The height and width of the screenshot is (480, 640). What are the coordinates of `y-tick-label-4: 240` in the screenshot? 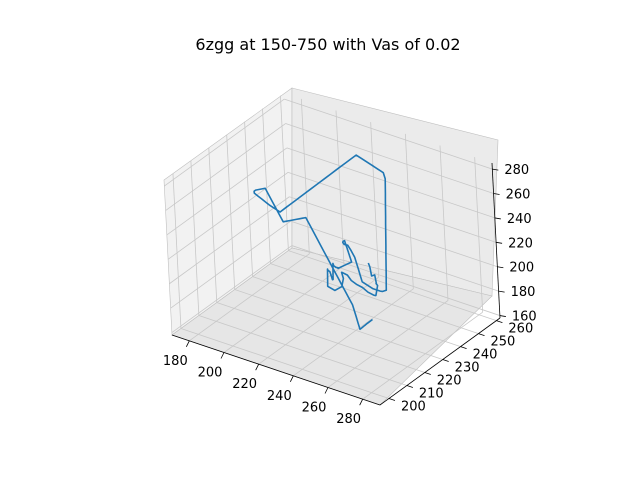 It's located at (485, 355).